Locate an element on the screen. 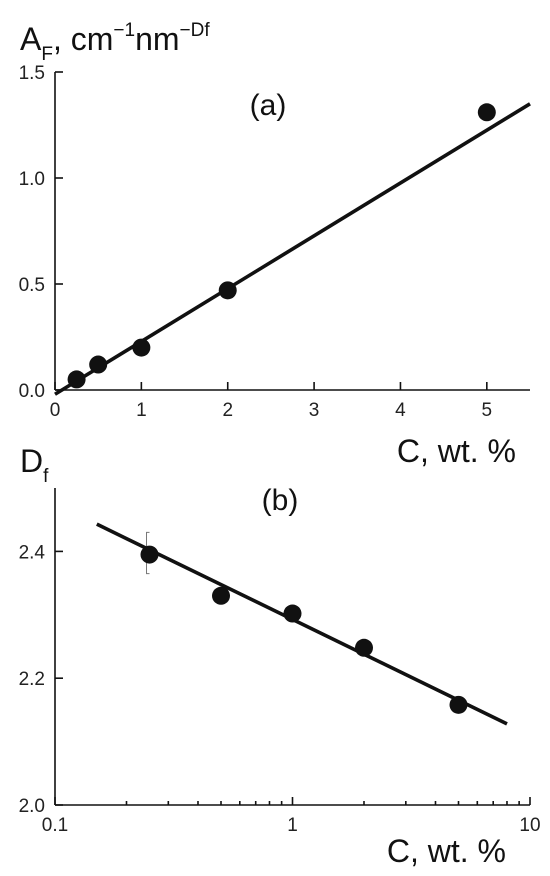  y-tick-label-a: 0.5 is located at coordinates (32, 285).